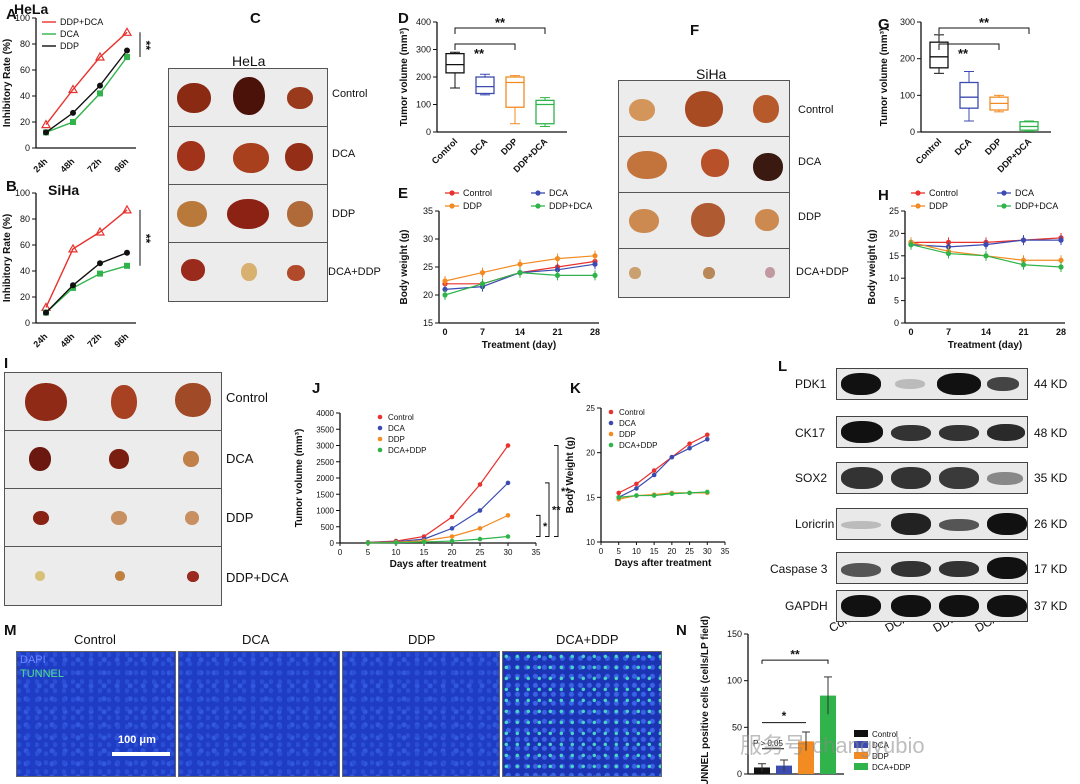  I want to click on c-row-ddp: DDP, so click(344, 214).